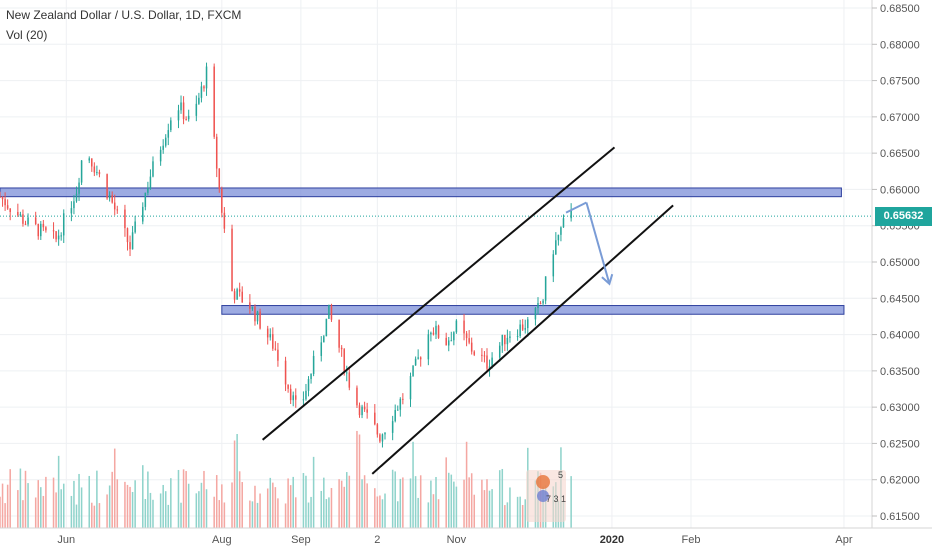  What do you see at coordinates (457, 540) in the screenshot?
I see `x-tick-label: Nov` at bounding box center [457, 540].